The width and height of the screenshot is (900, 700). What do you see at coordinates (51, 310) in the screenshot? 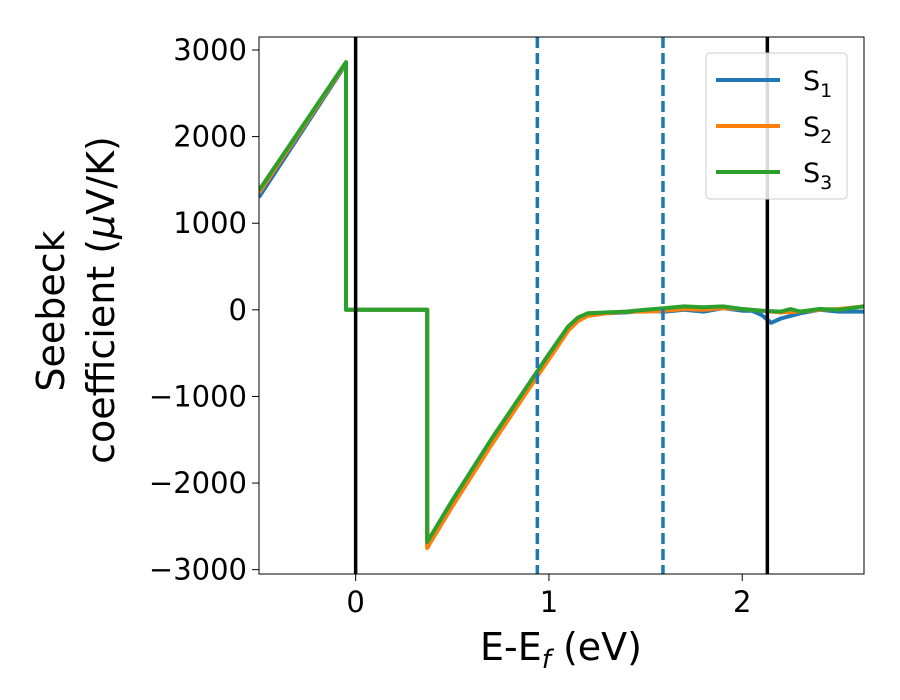
I see `y-axis-title-line1: Seebeck` at bounding box center [51, 310].